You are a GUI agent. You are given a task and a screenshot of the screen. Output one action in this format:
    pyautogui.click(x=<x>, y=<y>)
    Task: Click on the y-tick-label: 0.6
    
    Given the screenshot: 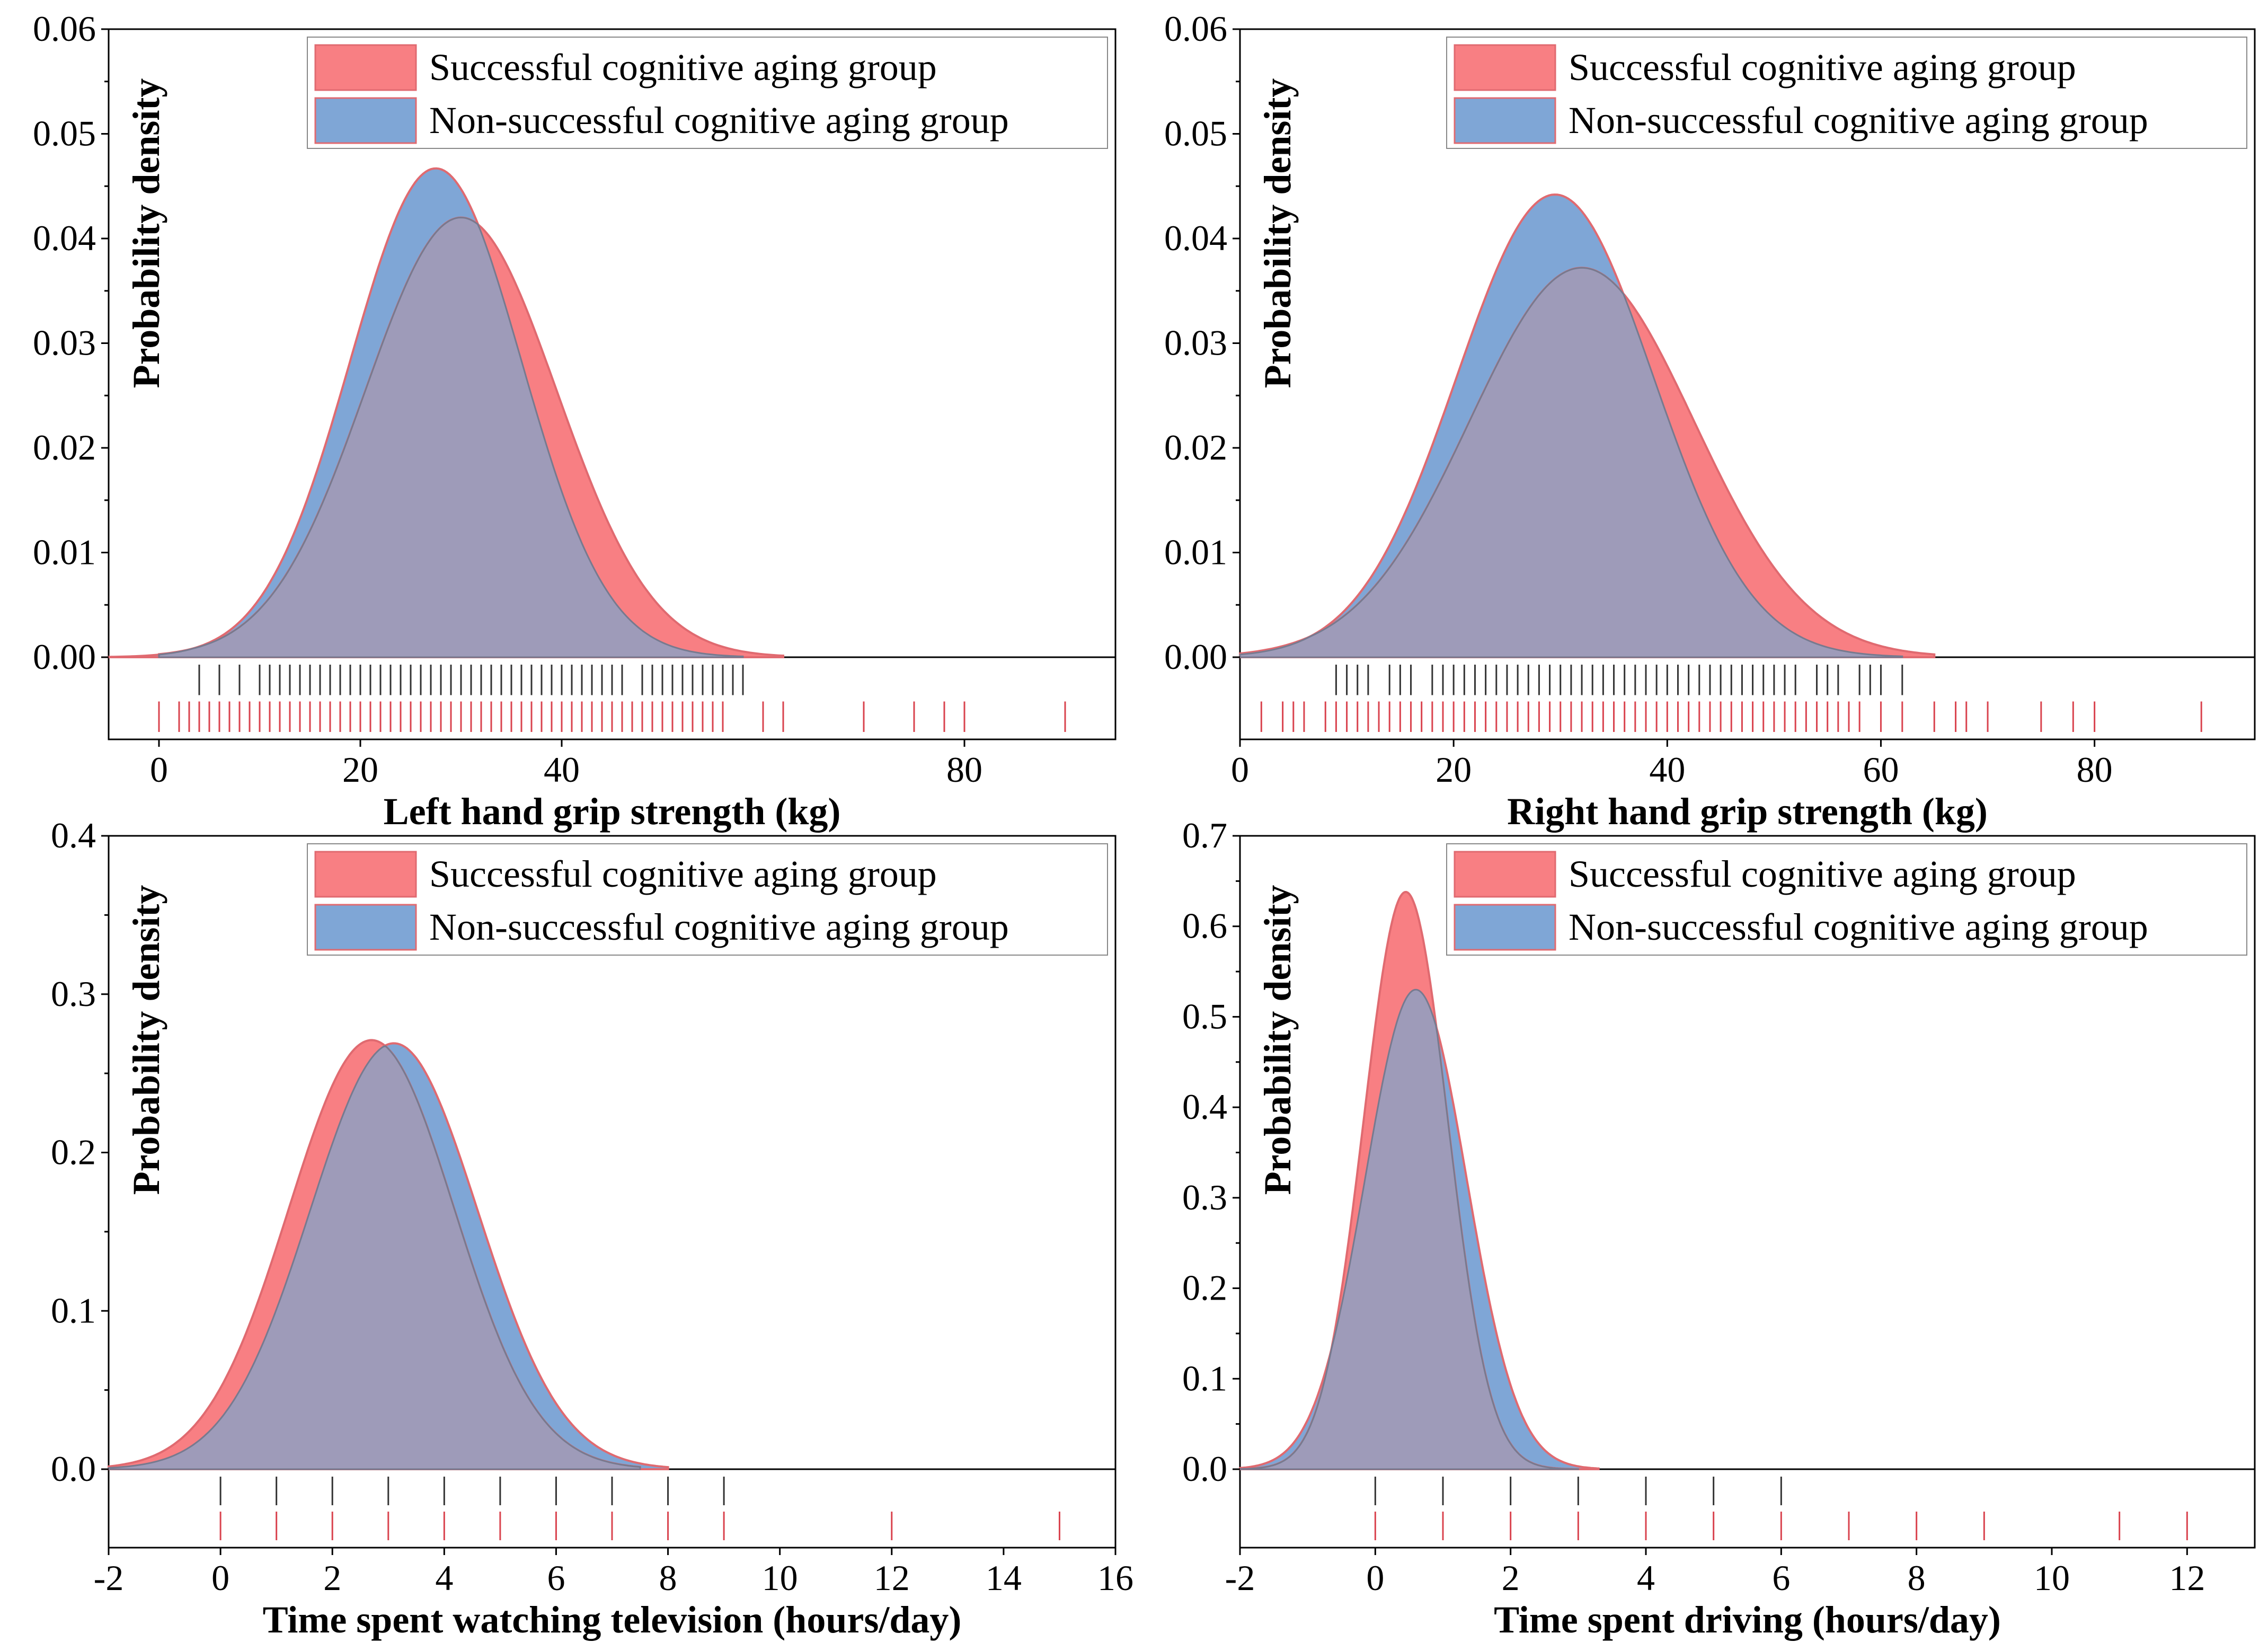 What is the action you would take?
    pyautogui.click(x=1204, y=926)
    